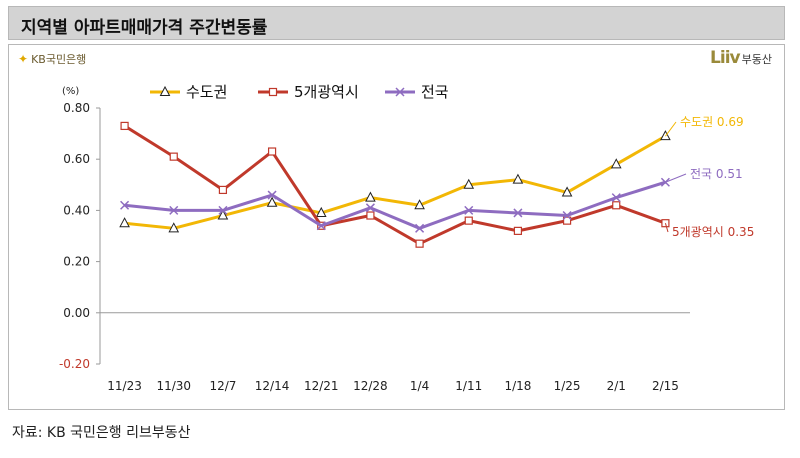 The width and height of the screenshot is (800, 458). What do you see at coordinates (144, 28) in the screenshot?
I see `page-title: 지역별 아파트매매가격 주간변동률` at bounding box center [144, 28].